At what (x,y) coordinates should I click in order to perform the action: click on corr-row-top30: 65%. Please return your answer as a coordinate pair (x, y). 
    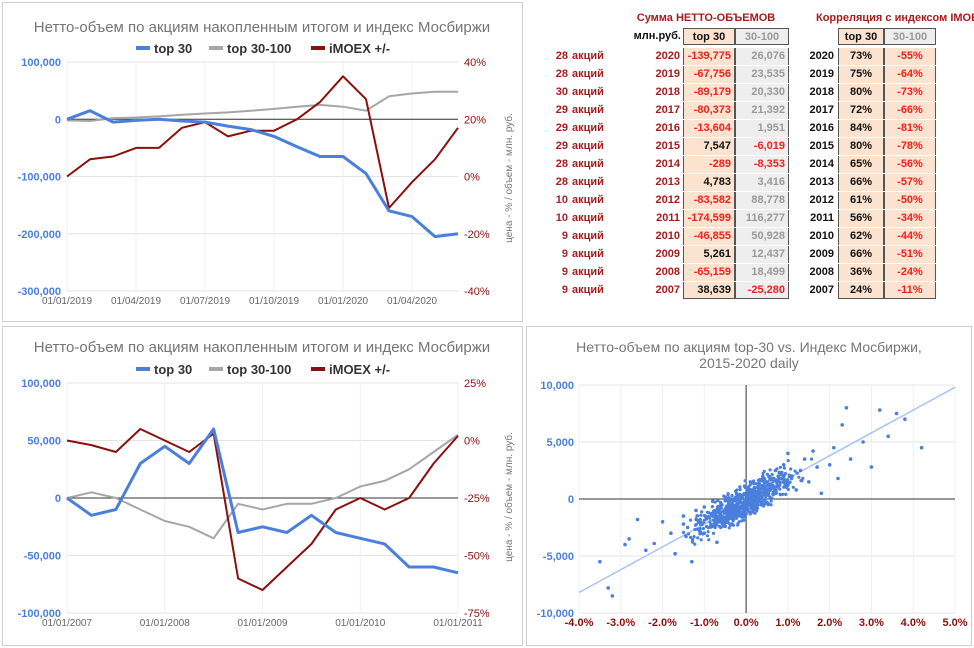
    Looking at the image, I should click on (861, 164).